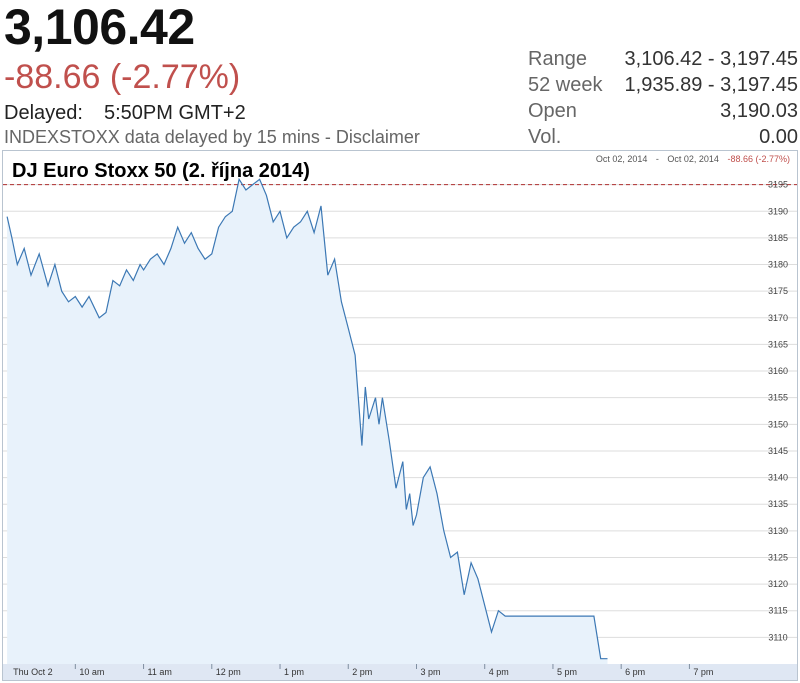 This screenshot has height=683, width=800. Describe the element at coordinates (778, 451) in the screenshot. I see `y-tick-label: 3145` at that location.